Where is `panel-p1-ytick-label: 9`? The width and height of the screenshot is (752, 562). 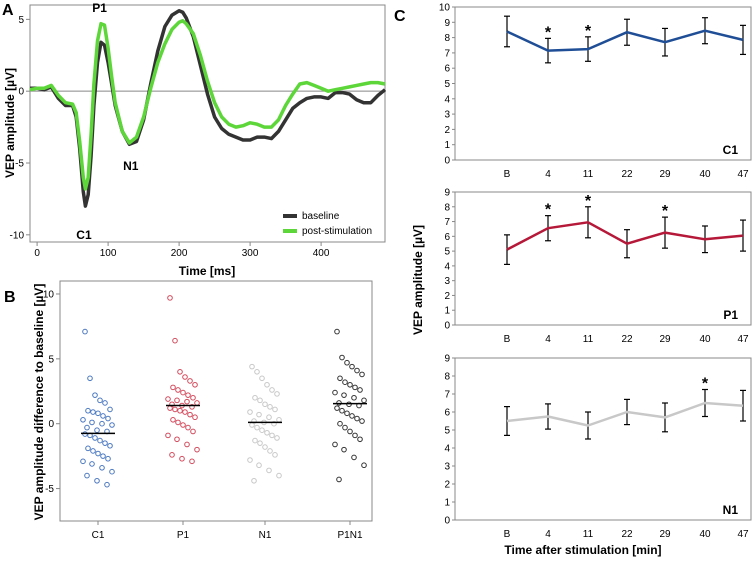
panel-p1-ytick-label: 9 is located at coordinates (447, 193).